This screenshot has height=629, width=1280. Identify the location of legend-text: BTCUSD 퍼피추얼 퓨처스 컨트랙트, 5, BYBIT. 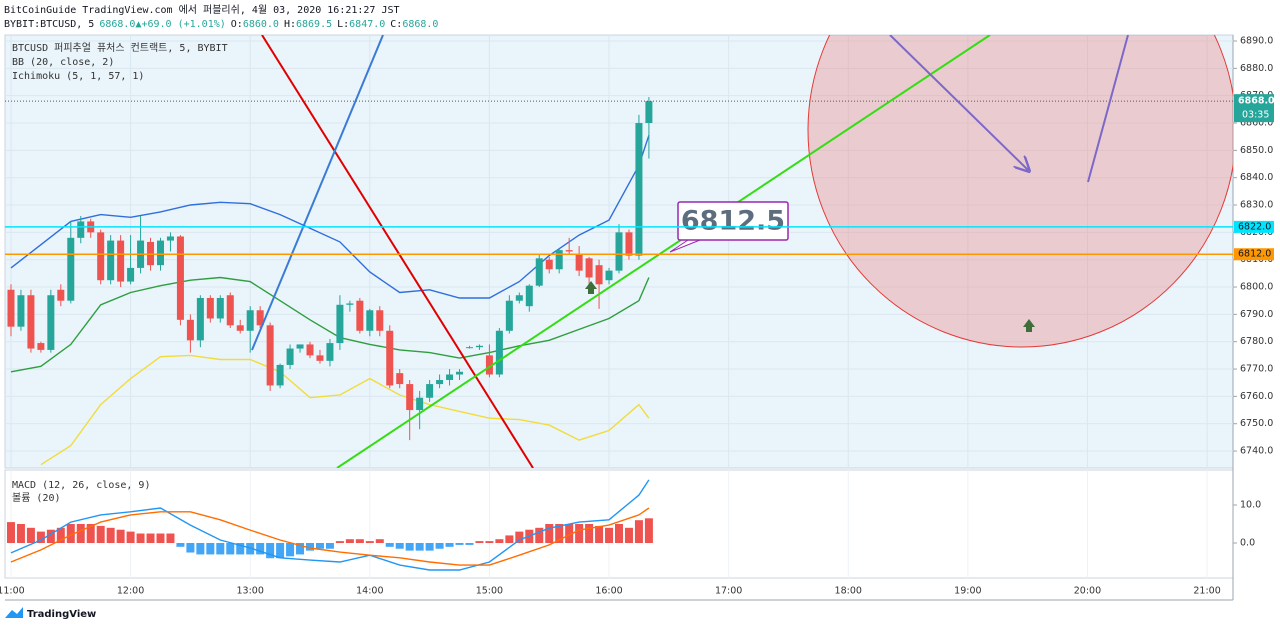
(120, 48).